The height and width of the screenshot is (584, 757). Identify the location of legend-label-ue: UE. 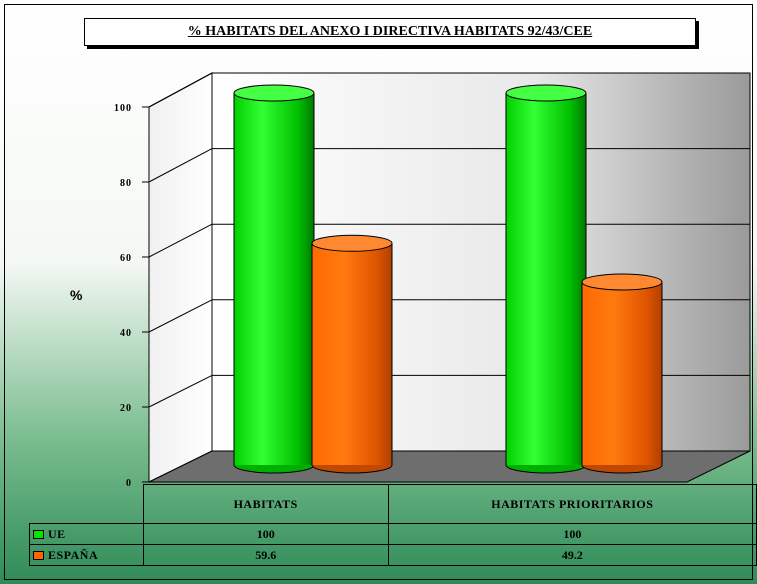
(57, 533).